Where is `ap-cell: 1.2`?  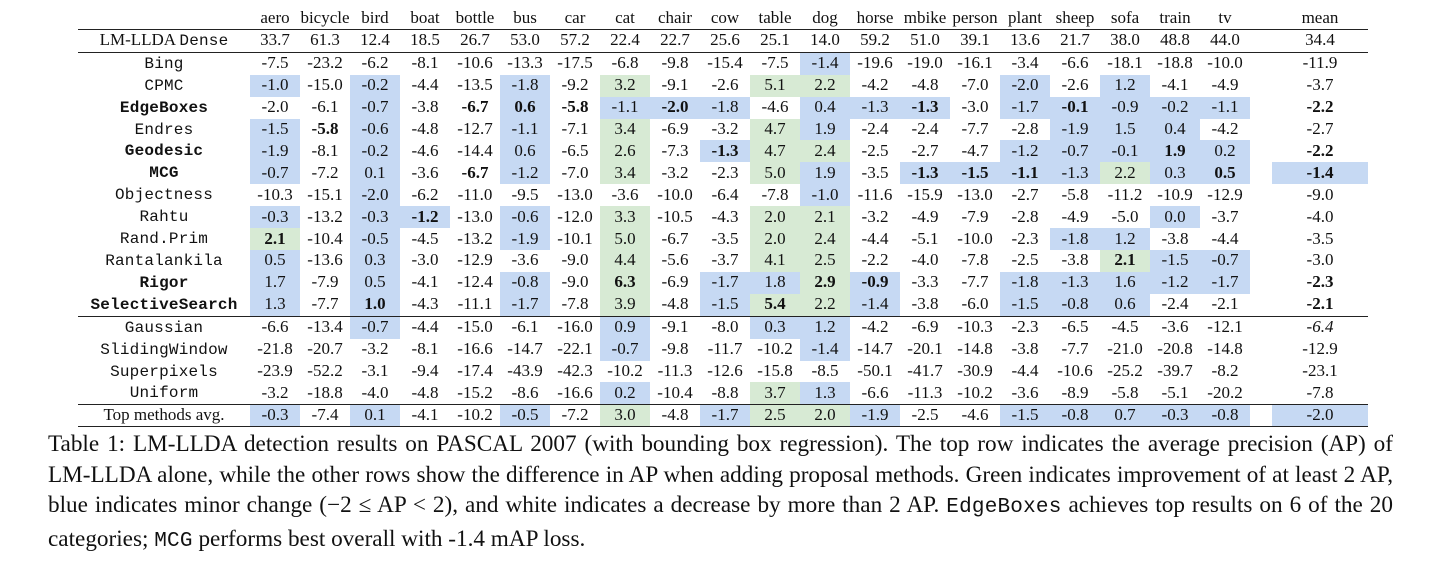
ap-cell: 1.2 is located at coordinates (1125, 239).